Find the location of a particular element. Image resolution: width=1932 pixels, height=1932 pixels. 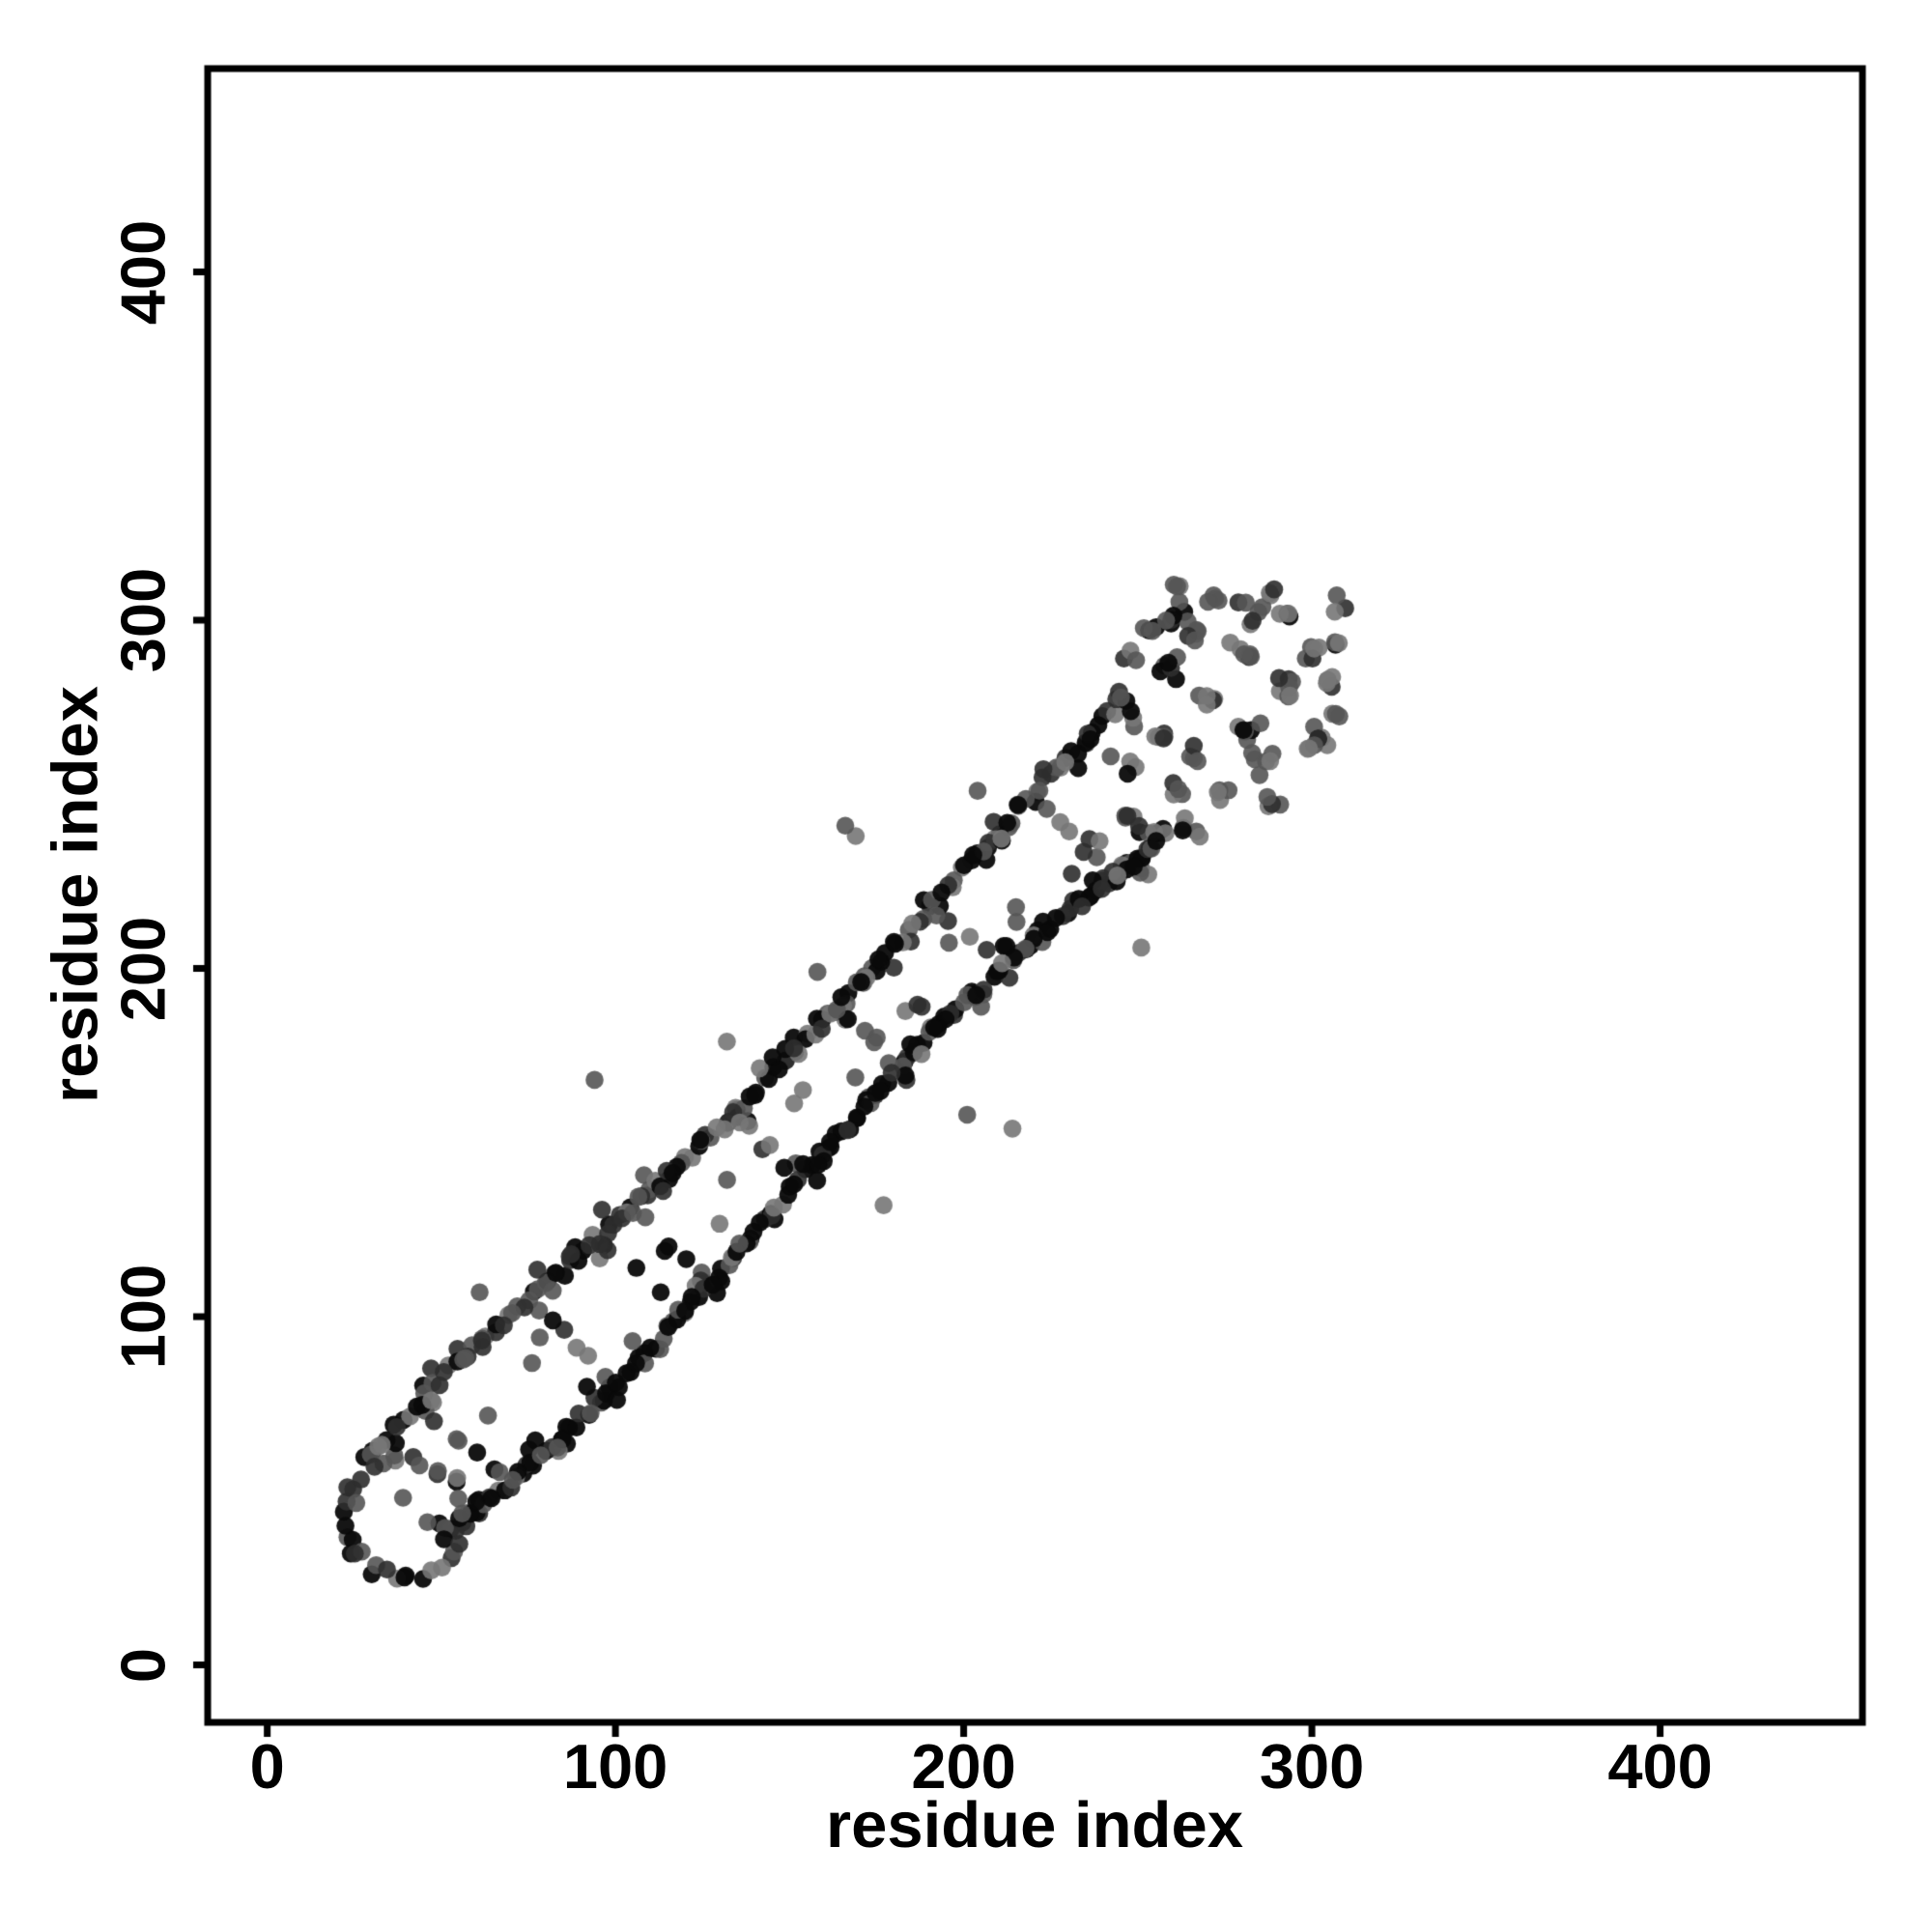

y-axis-title: residue index is located at coordinates (75, 894).